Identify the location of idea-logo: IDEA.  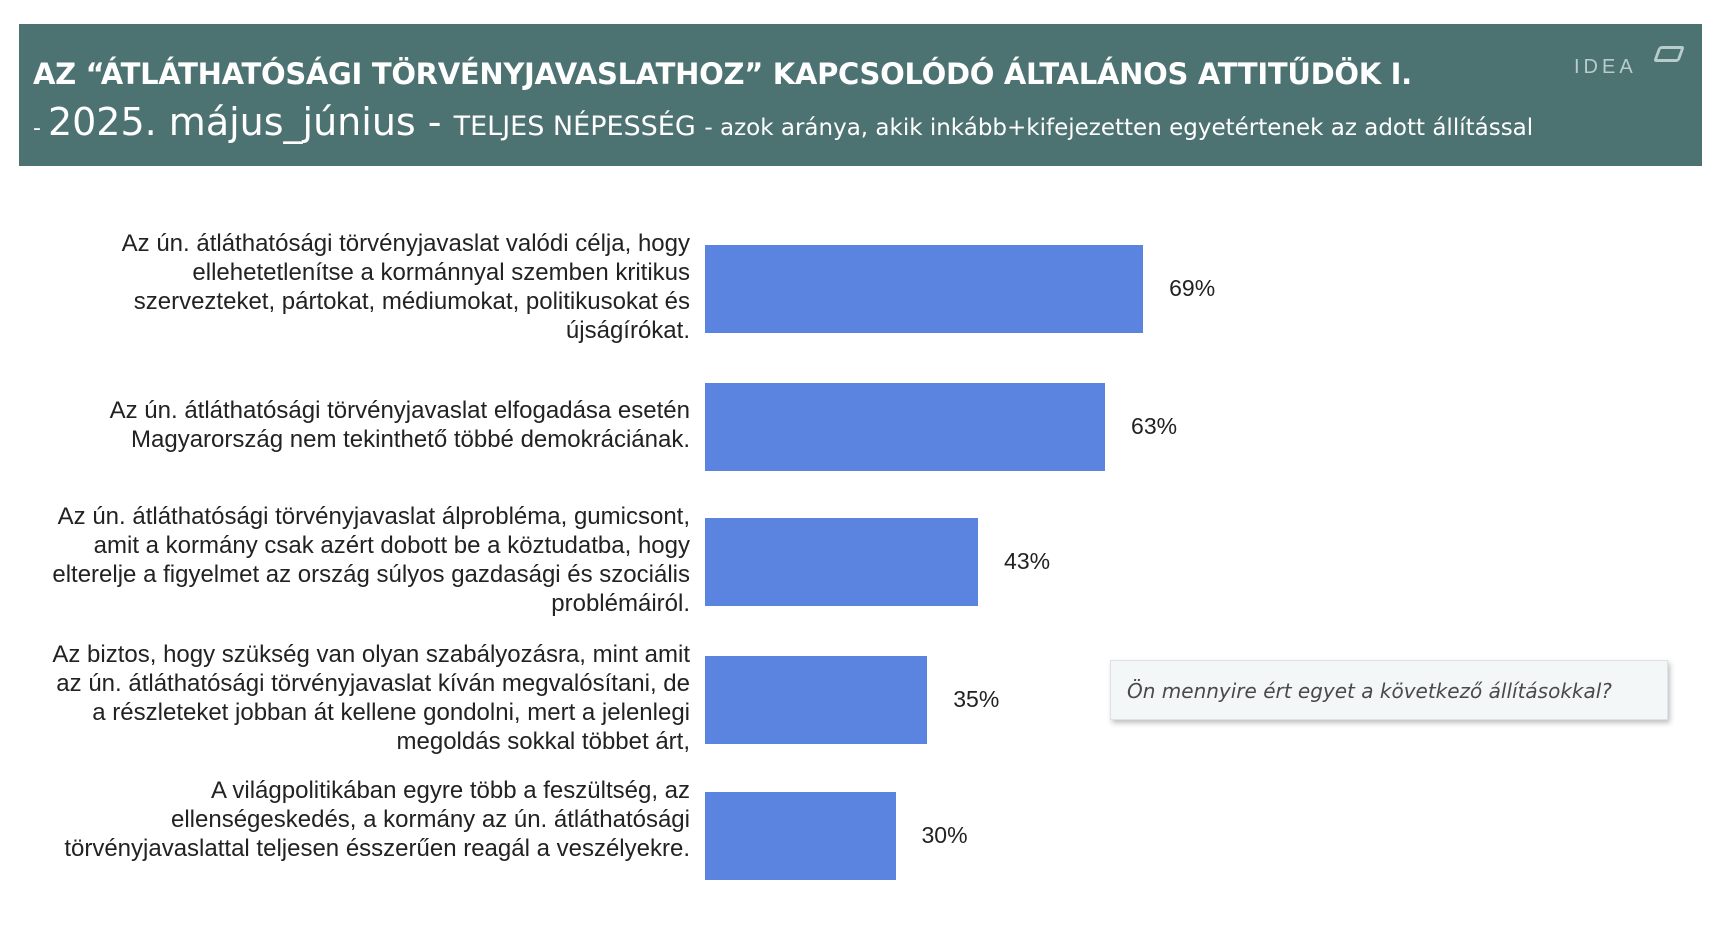
(1629, 62).